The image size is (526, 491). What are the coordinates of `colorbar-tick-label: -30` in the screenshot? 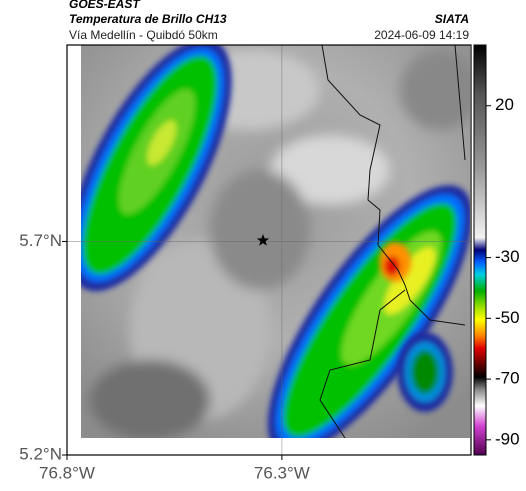 It's located at (507, 256).